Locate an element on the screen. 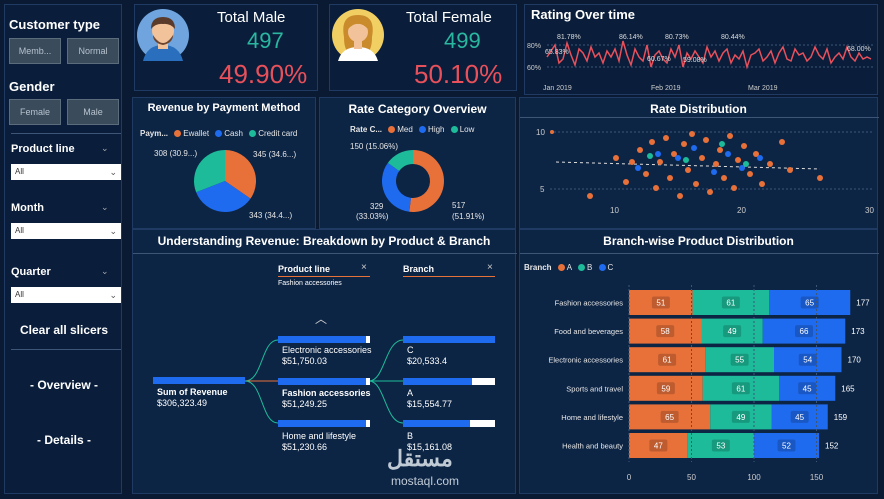 The image size is (884, 499). customer-type-title: Customer type is located at coordinates (55, 24).